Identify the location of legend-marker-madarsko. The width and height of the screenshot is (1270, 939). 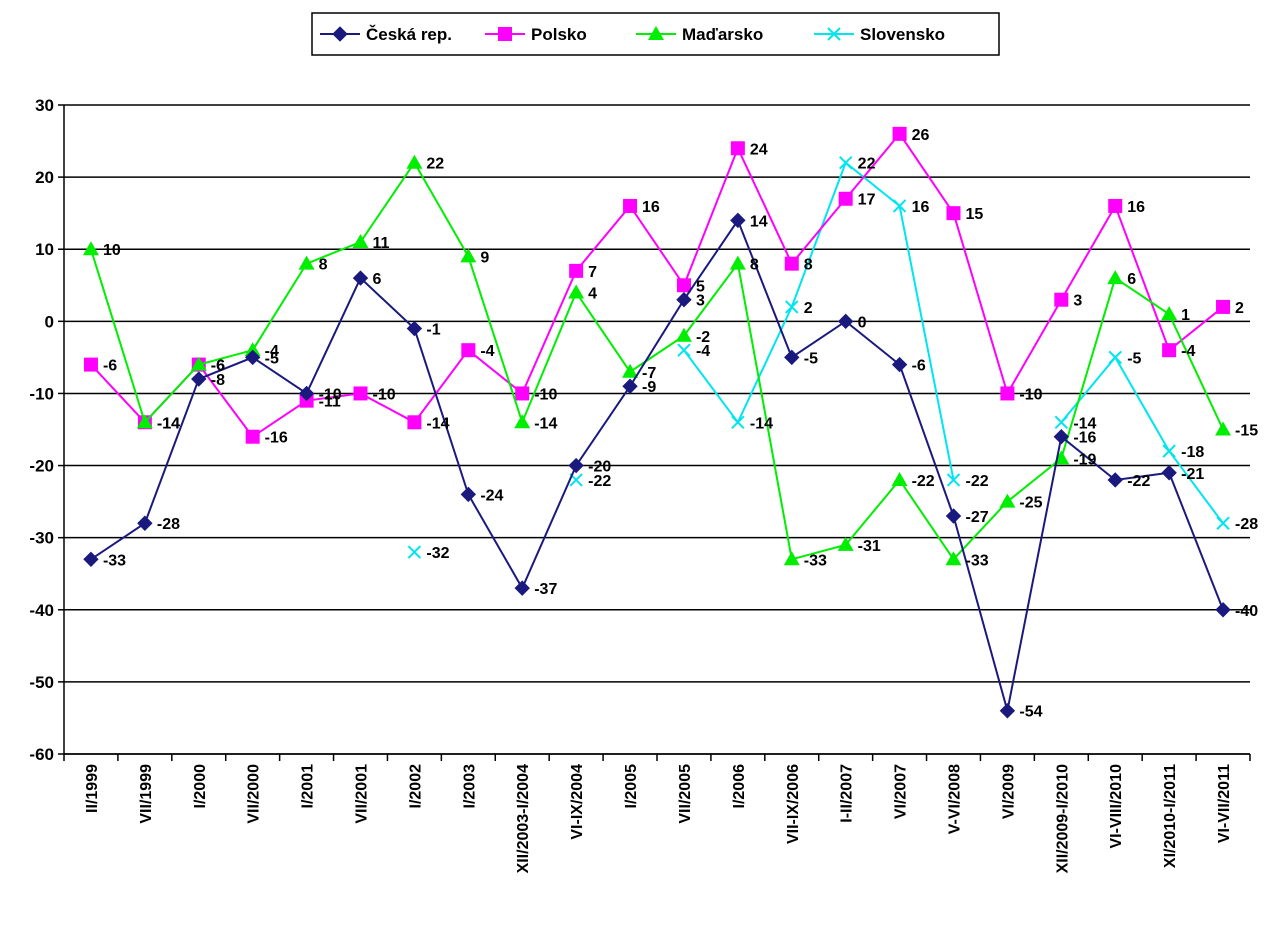
(656, 33).